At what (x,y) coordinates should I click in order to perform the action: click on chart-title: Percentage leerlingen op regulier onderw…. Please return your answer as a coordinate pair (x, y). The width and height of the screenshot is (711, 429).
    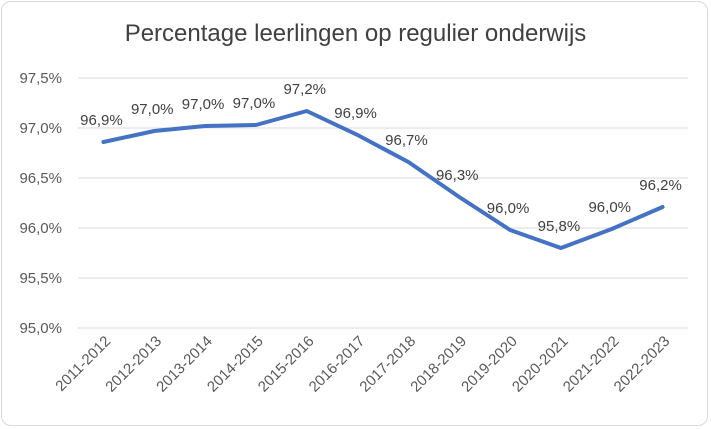
    Looking at the image, I should click on (355, 33).